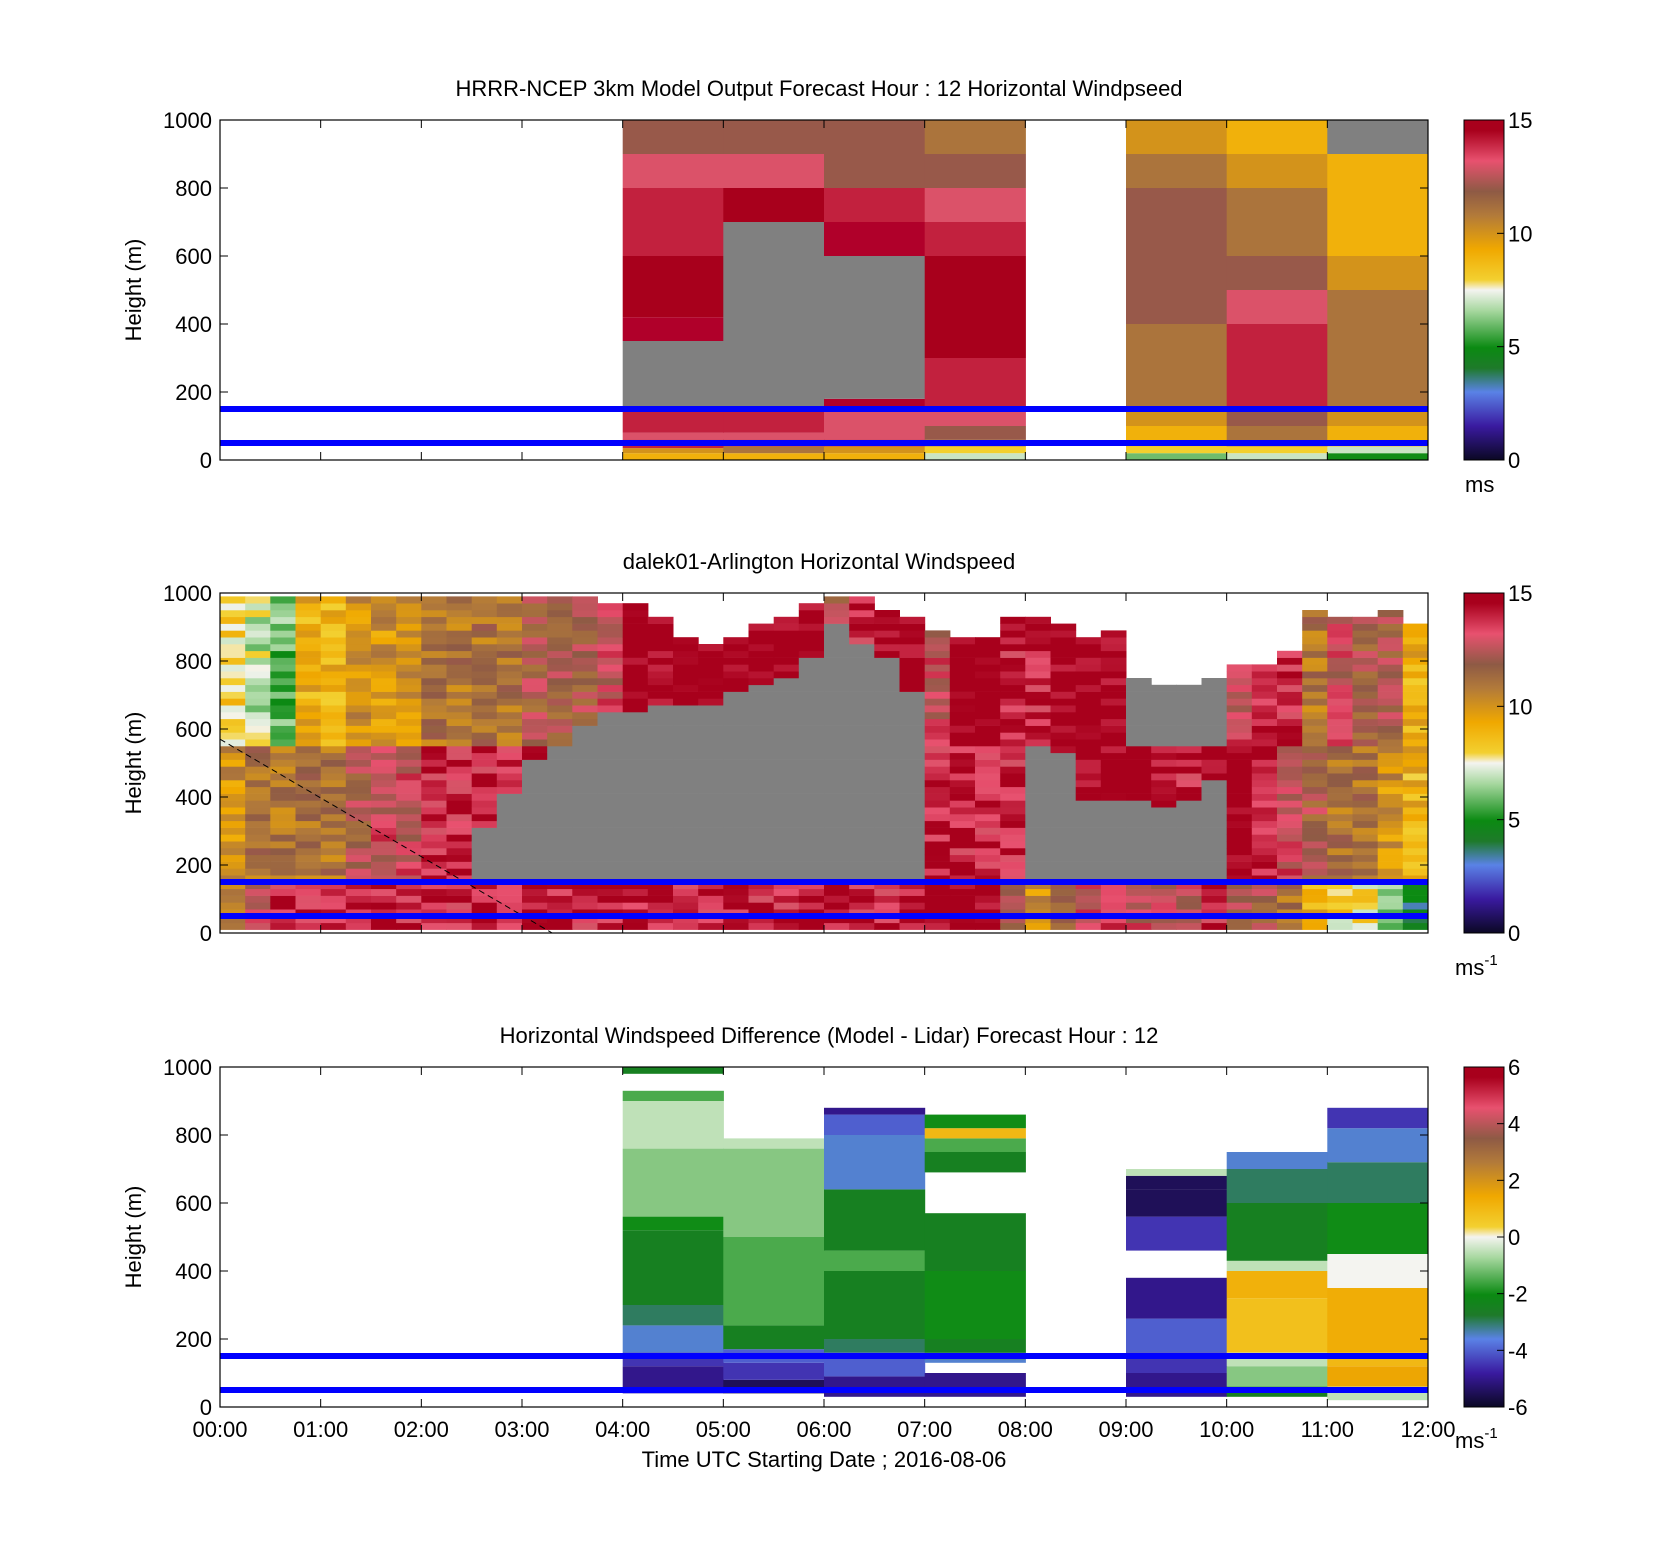 This screenshot has width=1680, height=1561. What do you see at coordinates (193, 188) in the screenshot?
I see `y-tick-label: 800` at bounding box center [193, 188].